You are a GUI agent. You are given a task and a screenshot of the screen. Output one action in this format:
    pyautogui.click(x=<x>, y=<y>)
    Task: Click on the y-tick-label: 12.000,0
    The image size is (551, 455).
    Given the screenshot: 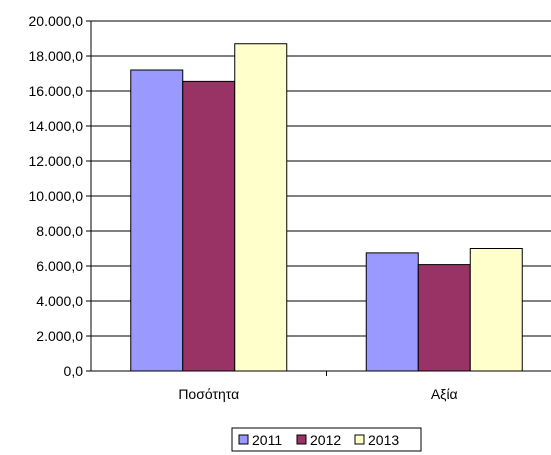 What is the action you would take?
    pyautogui.click(x=56, y=161)
    